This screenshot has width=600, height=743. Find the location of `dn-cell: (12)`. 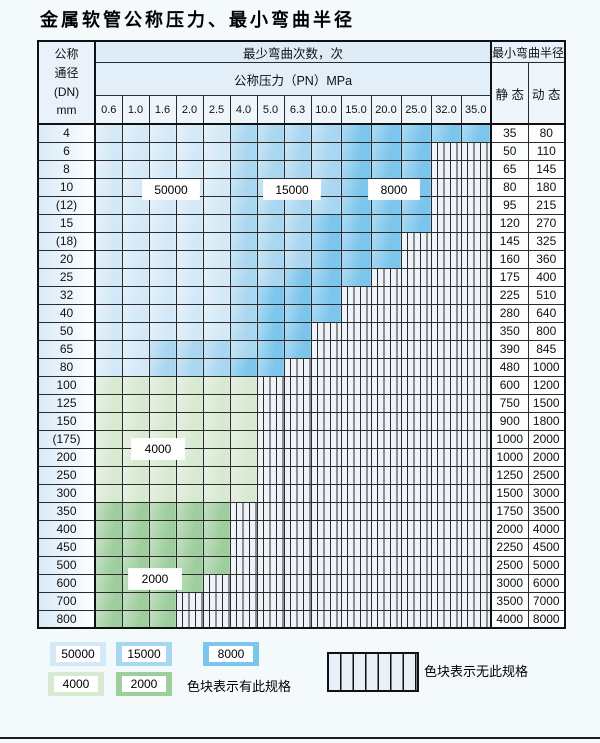

dn-cell: (12) is located at coordinates (66, 205).